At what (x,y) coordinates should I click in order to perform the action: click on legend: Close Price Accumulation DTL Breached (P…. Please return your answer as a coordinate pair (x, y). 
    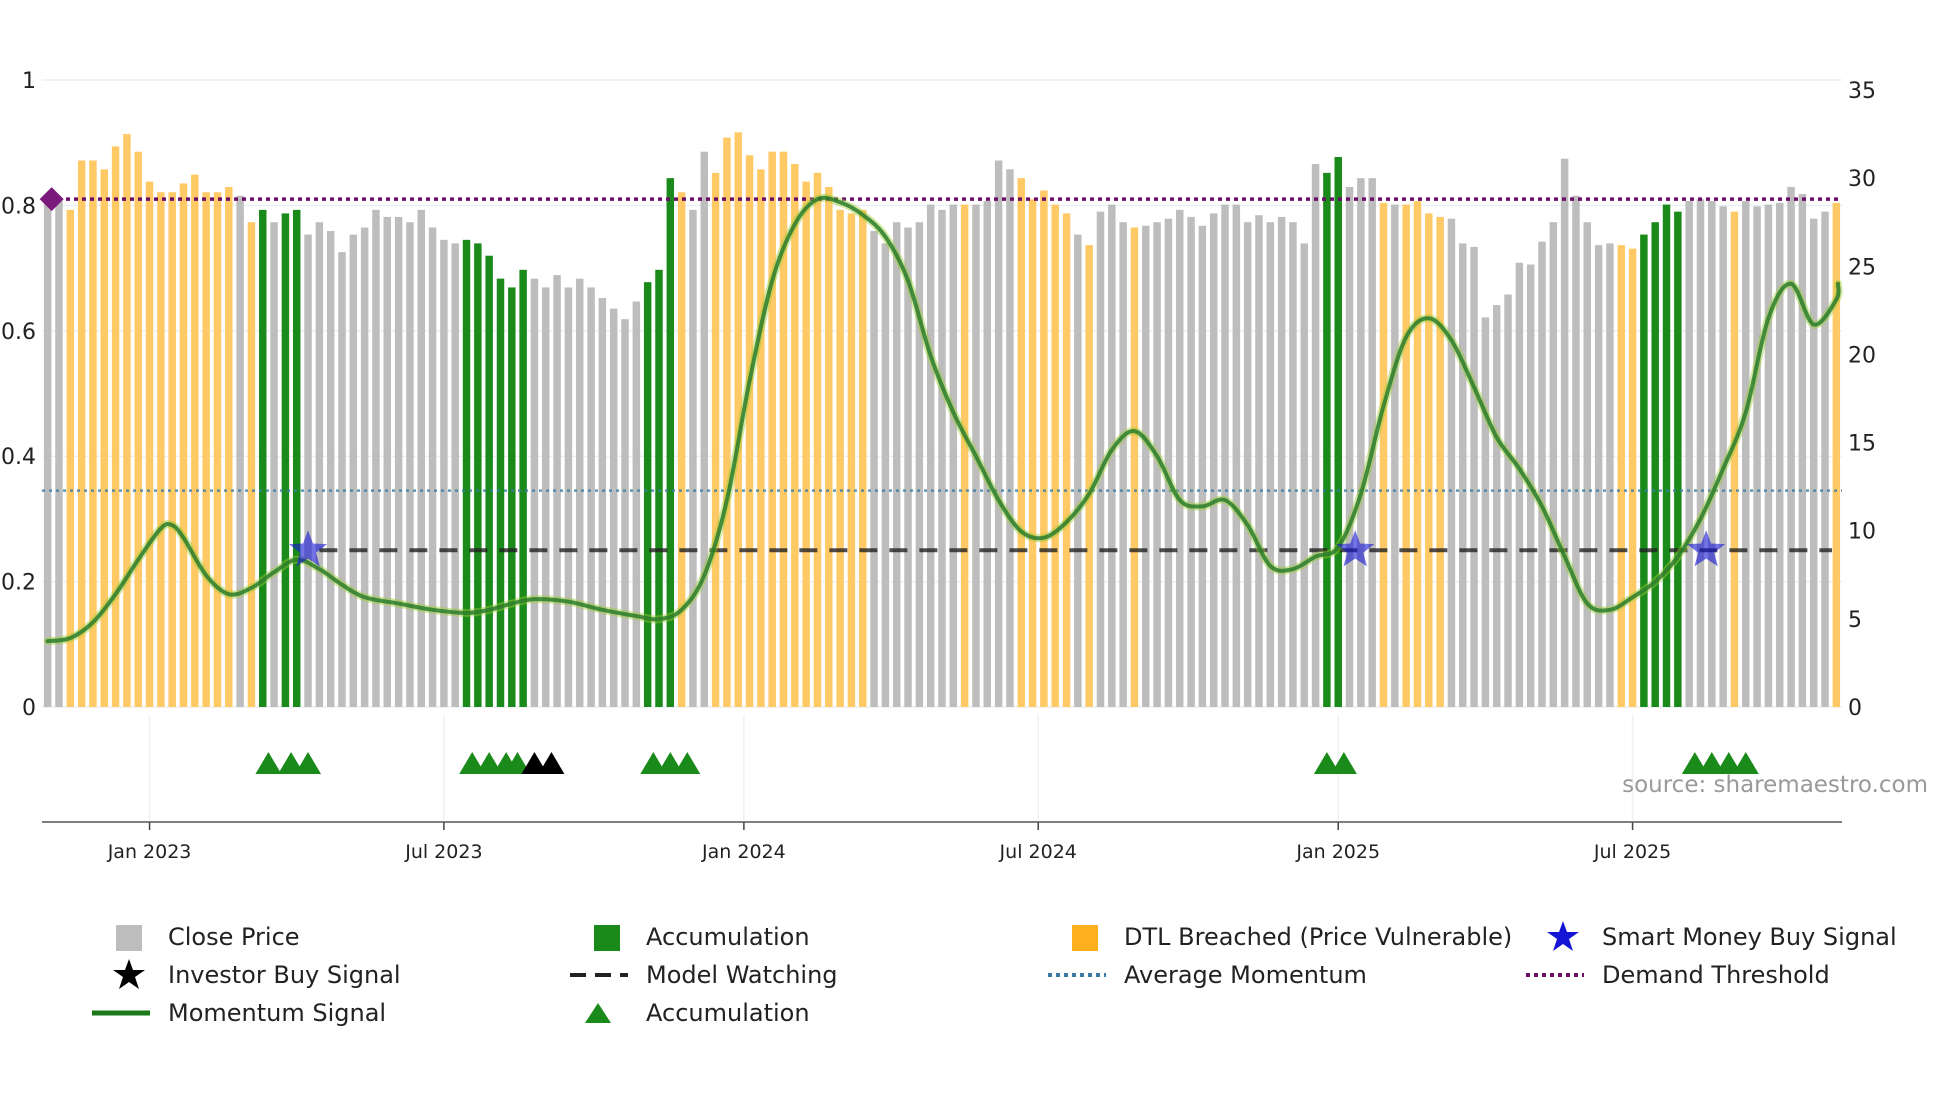
    Looking at the image, I should click on (1015, 980).